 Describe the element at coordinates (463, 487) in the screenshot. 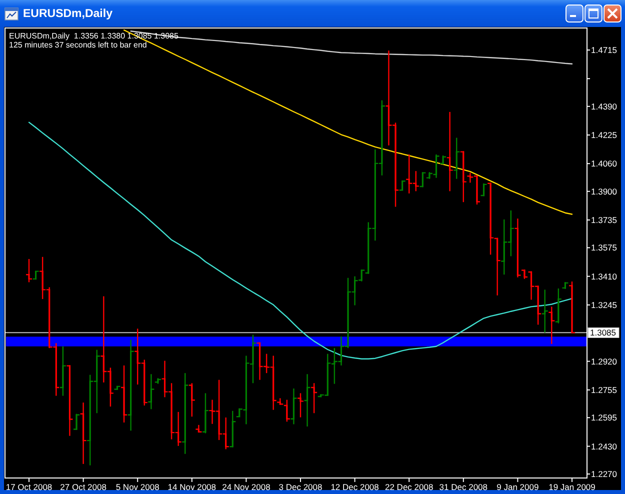

I see `x-tick-label: 31 Dec 2008` at that location.